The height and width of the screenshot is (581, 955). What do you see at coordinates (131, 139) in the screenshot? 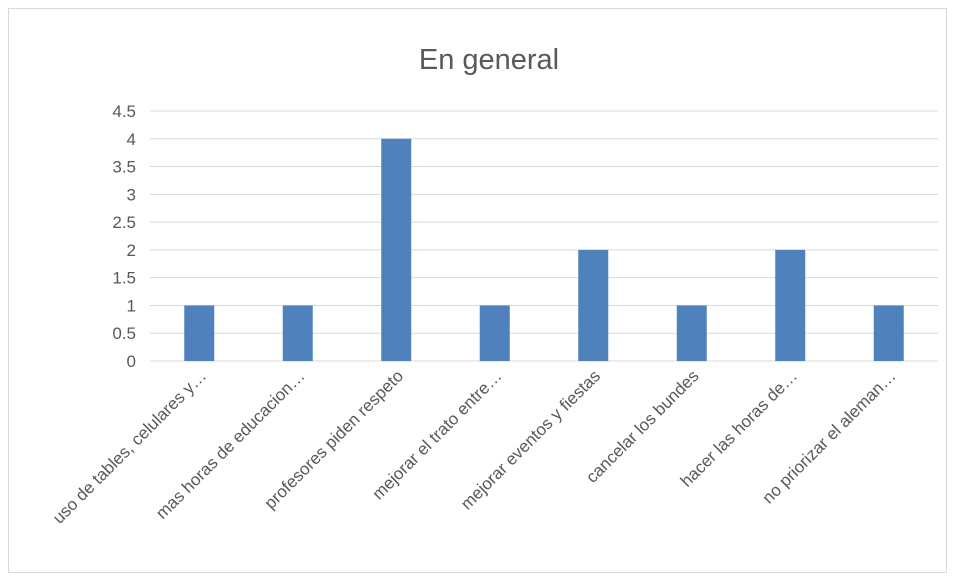
I see `y-tick-label: 4` at bounding box center [131, 139].